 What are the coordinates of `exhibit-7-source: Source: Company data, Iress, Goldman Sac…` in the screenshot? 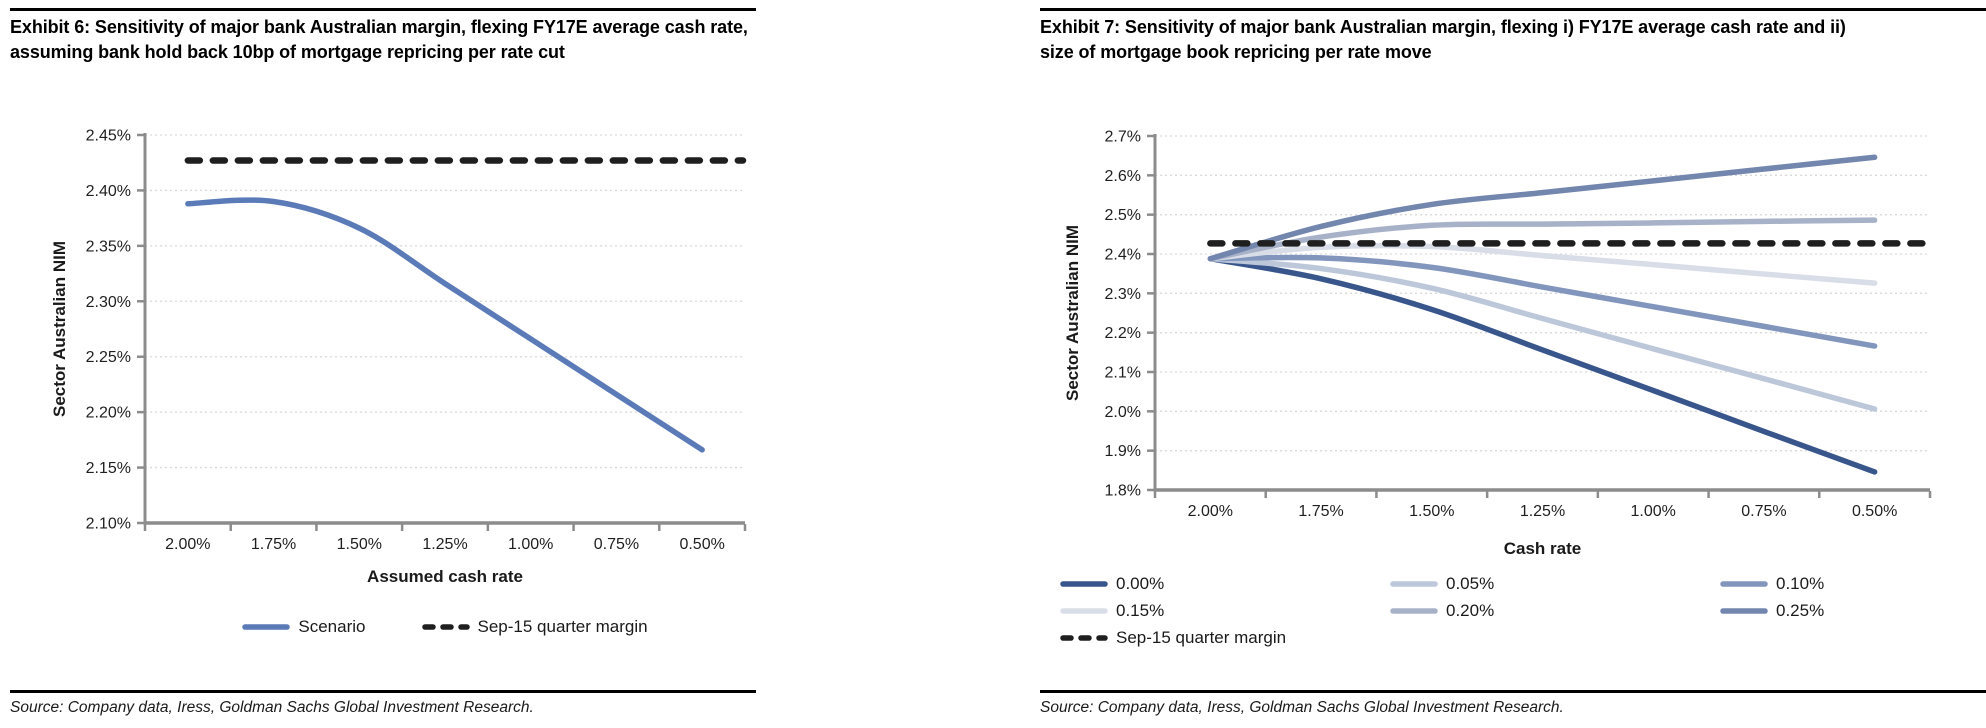 It's located at (1302, 707).